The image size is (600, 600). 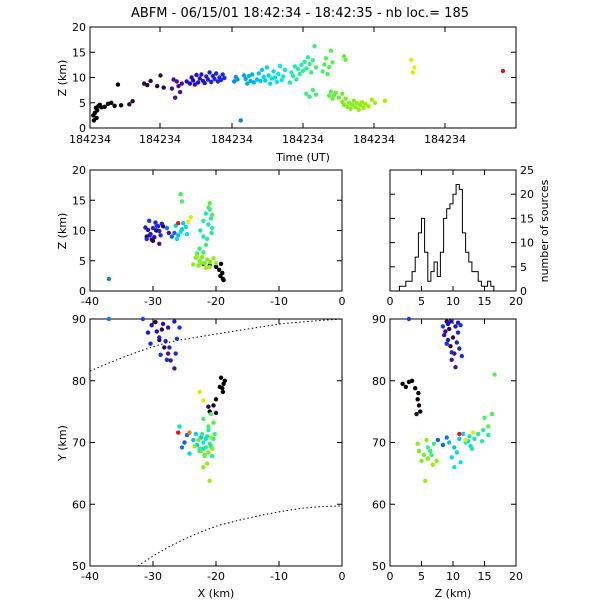 What do you see at coordinates (279, 301) in the screenshot?
I see `z-vs-x-xtick-label: -10` at bounding box center [279, 301].